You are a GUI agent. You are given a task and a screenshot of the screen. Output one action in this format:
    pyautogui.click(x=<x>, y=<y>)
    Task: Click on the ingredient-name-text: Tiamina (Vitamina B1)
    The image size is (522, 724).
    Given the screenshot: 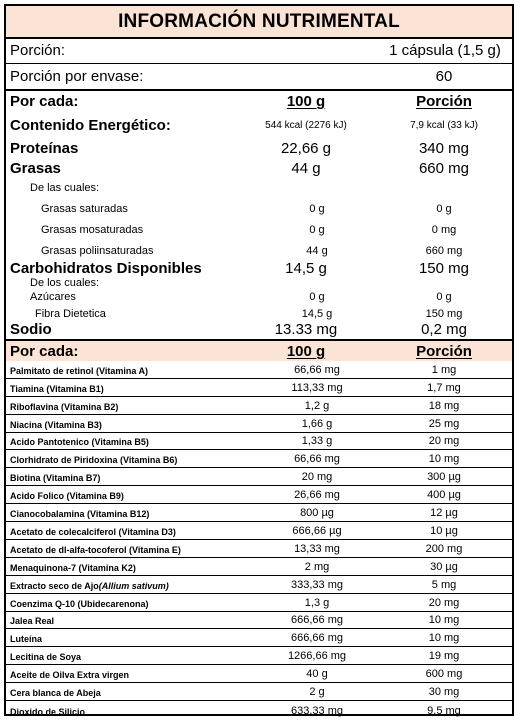 What is the action you would take?
    pyautogui.click(x=57, y=388)
    